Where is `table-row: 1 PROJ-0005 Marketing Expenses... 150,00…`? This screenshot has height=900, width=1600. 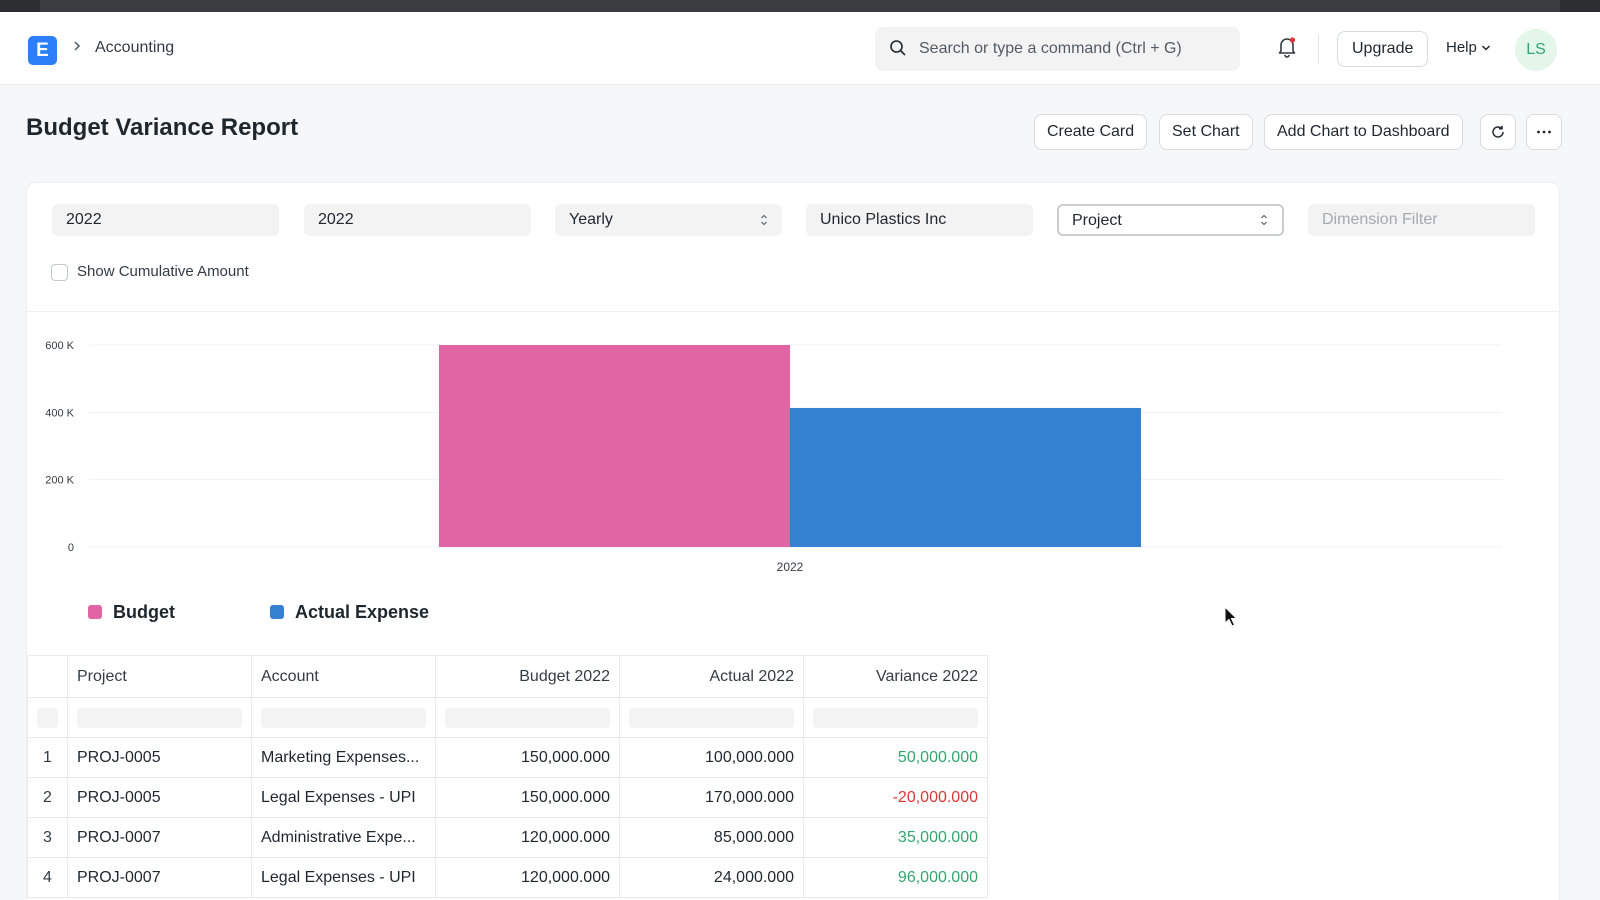 table-row: 1 PROJ-0005 Marketing Expenses... 150,00… is located at coordinates (507, 757).